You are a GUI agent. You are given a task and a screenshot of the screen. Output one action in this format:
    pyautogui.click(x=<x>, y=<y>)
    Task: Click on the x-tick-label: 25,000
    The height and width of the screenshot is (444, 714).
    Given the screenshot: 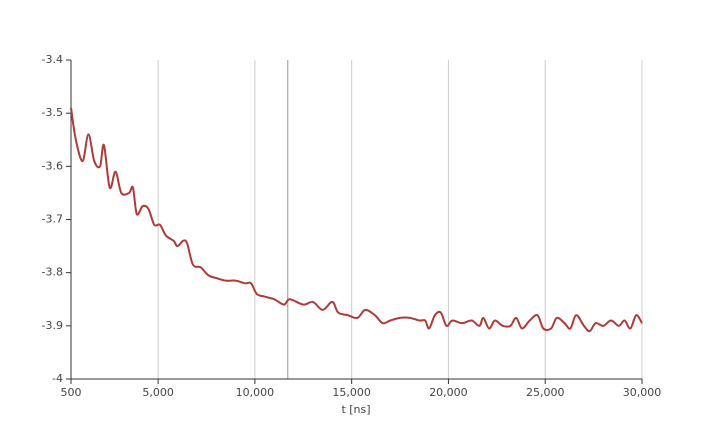 What is the action you would take?
    pyautogui.click(x=545, y=392)
    